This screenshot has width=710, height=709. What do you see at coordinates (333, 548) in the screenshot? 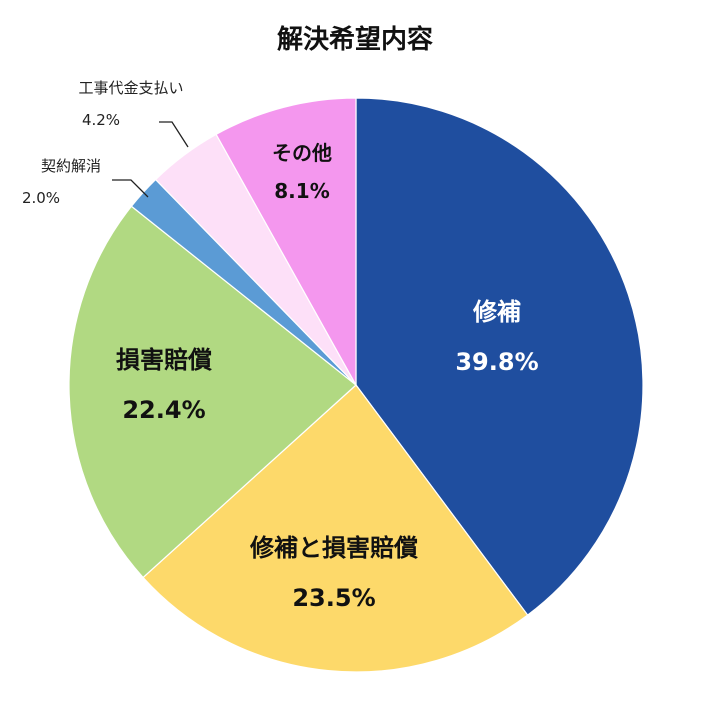
I see `slice-label-1: 修補と損害賠償` at bounding box center [333, 548].